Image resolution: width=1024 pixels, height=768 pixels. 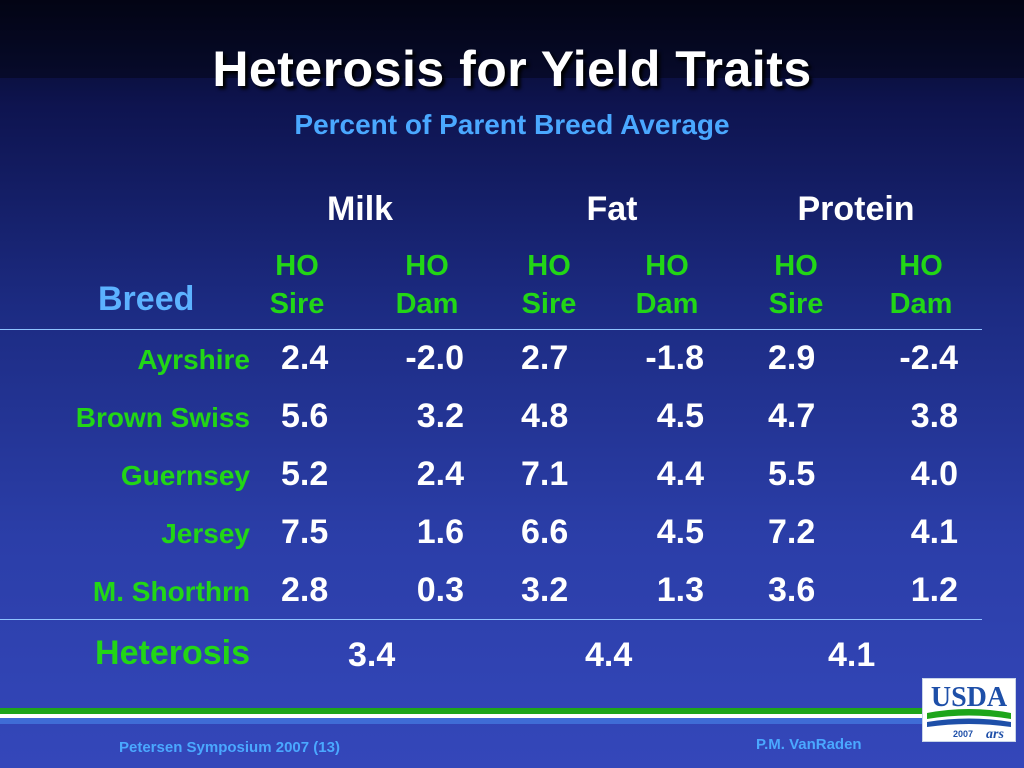 What do you see at coordinates (360, 209) in the screenshot?
I see `group-header-milk: Milk` at bounding box center [360, 209].